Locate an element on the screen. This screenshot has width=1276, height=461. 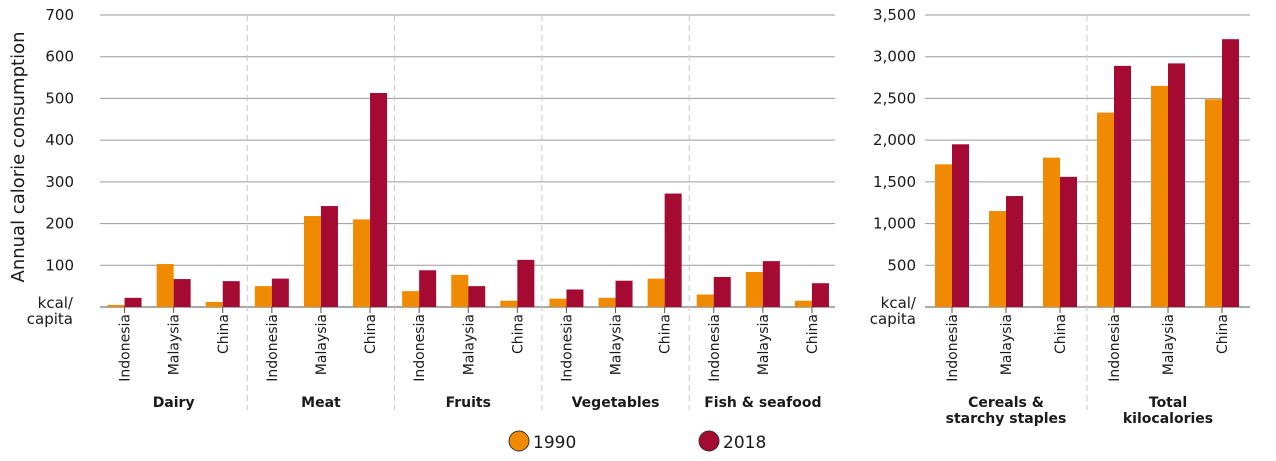
group-label: Fruits is located at coordinates (468, 403).